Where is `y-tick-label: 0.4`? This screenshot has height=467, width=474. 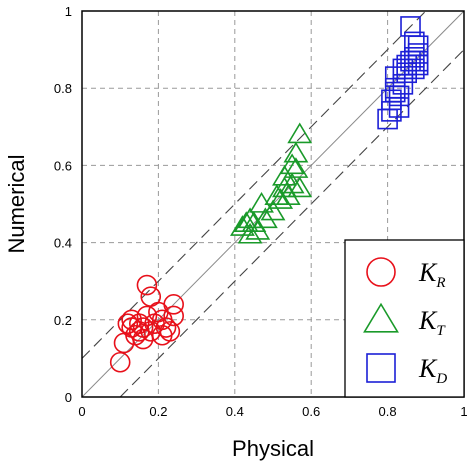
y-tick-label: 0.4 is located at coordinates (63, 243).